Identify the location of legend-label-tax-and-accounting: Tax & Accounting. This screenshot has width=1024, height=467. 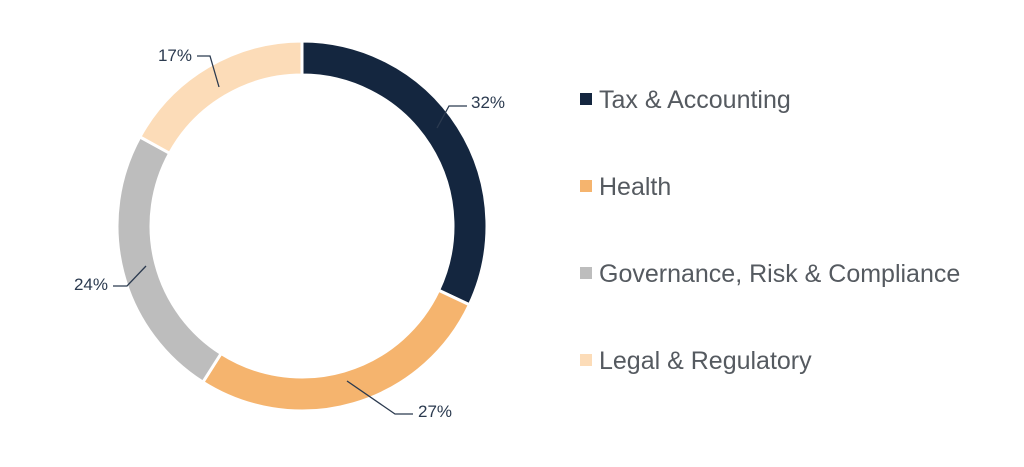
(695, 100).